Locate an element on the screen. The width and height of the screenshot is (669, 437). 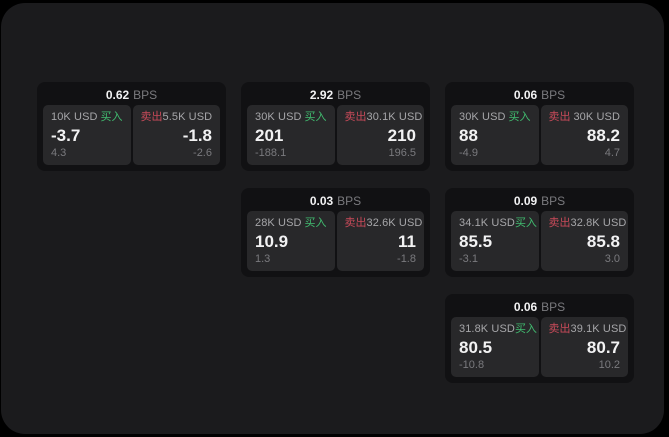
buy-price: -3.7 is located at coordinates (66, 135).